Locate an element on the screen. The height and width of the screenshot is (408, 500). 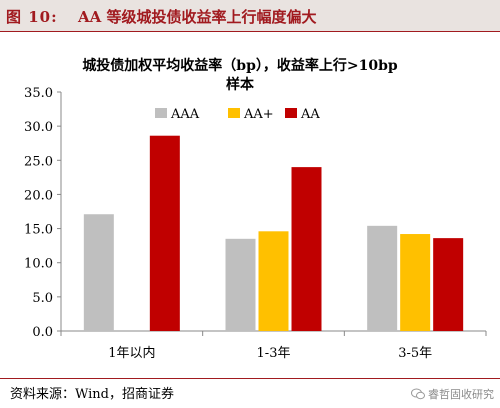
legend-swatch-aa is located at coordinates (291, 113).